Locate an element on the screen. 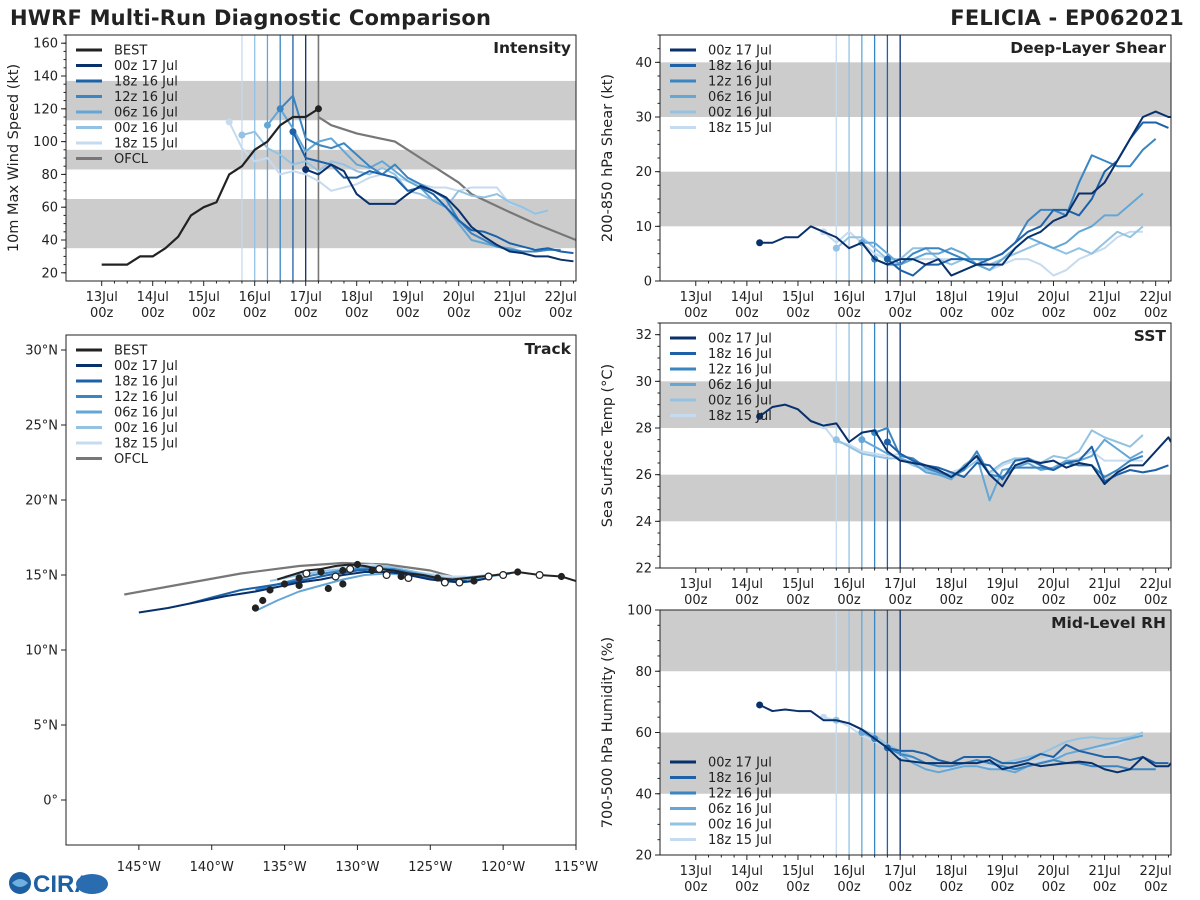 Image resolution: width=1200 pixels, height=900 pixels. shear-legend-label: 18z 15 Jul is located at coordinates (740, 128).